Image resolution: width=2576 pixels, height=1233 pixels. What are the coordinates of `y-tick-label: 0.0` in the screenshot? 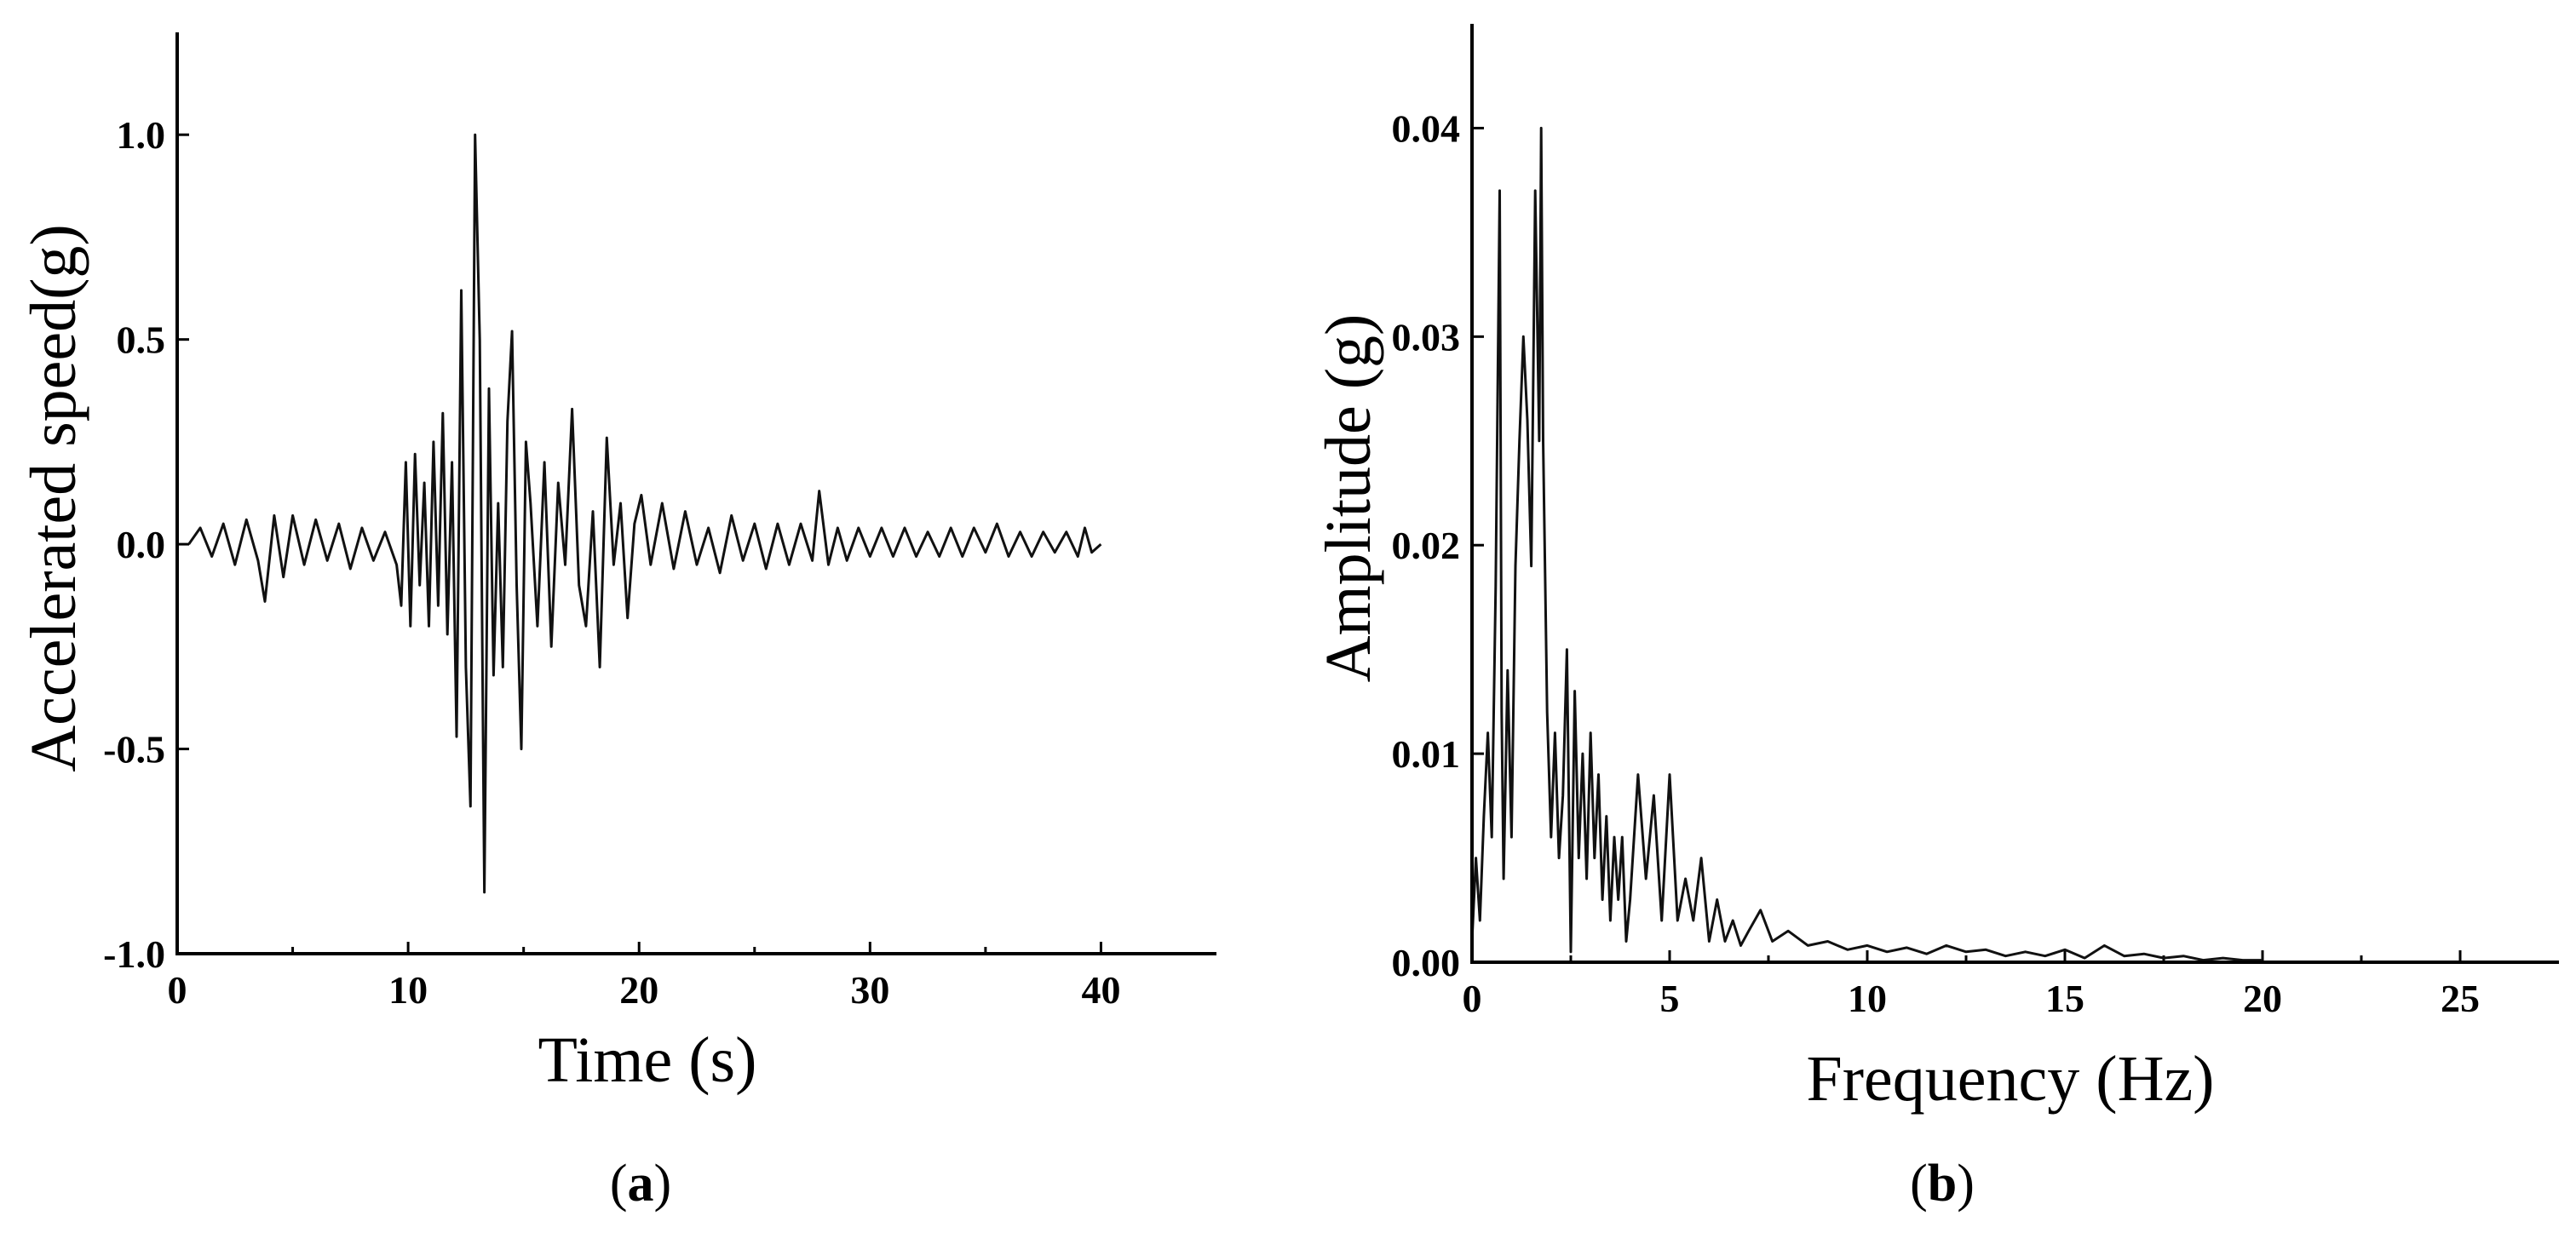 It's located at (142, 544).